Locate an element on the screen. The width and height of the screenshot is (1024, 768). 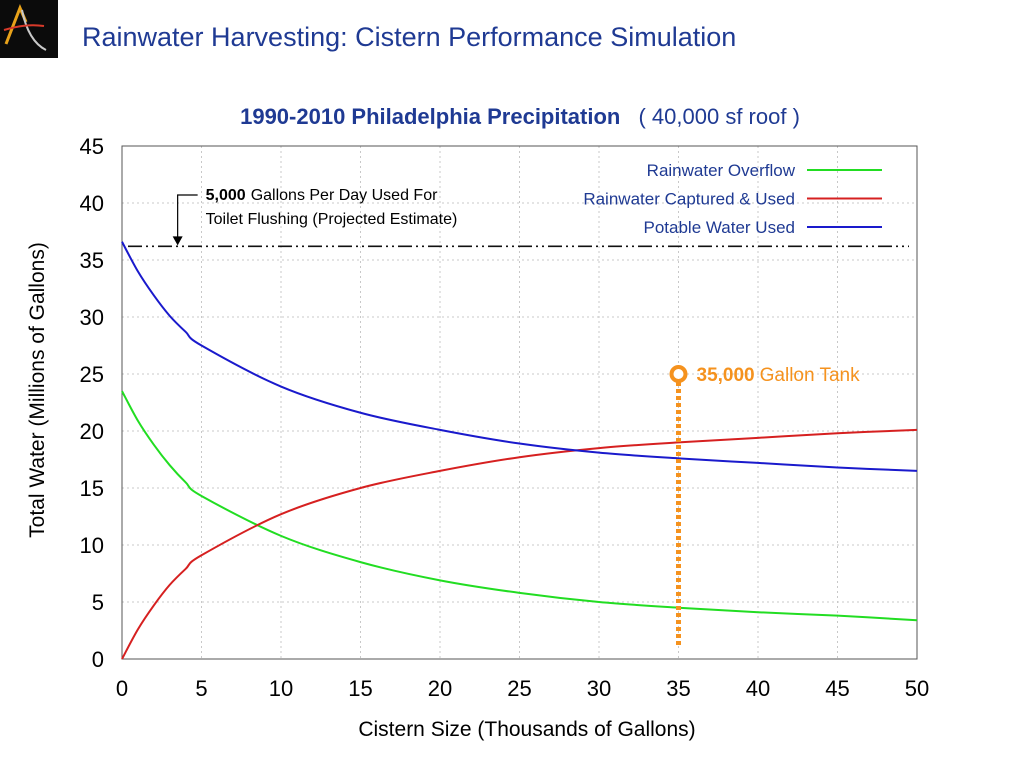
tank-marker-label: 35,000 Gallon Tank is located at coordinates (779, 375).